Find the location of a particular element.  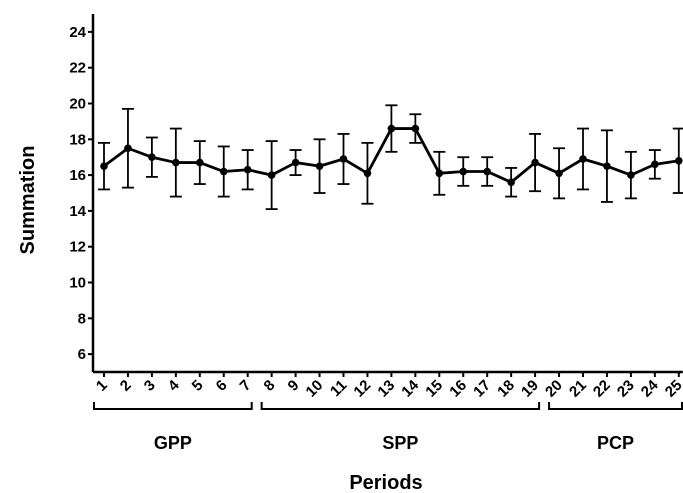

group-bracket-pcp is located at coordinates (615, 406).